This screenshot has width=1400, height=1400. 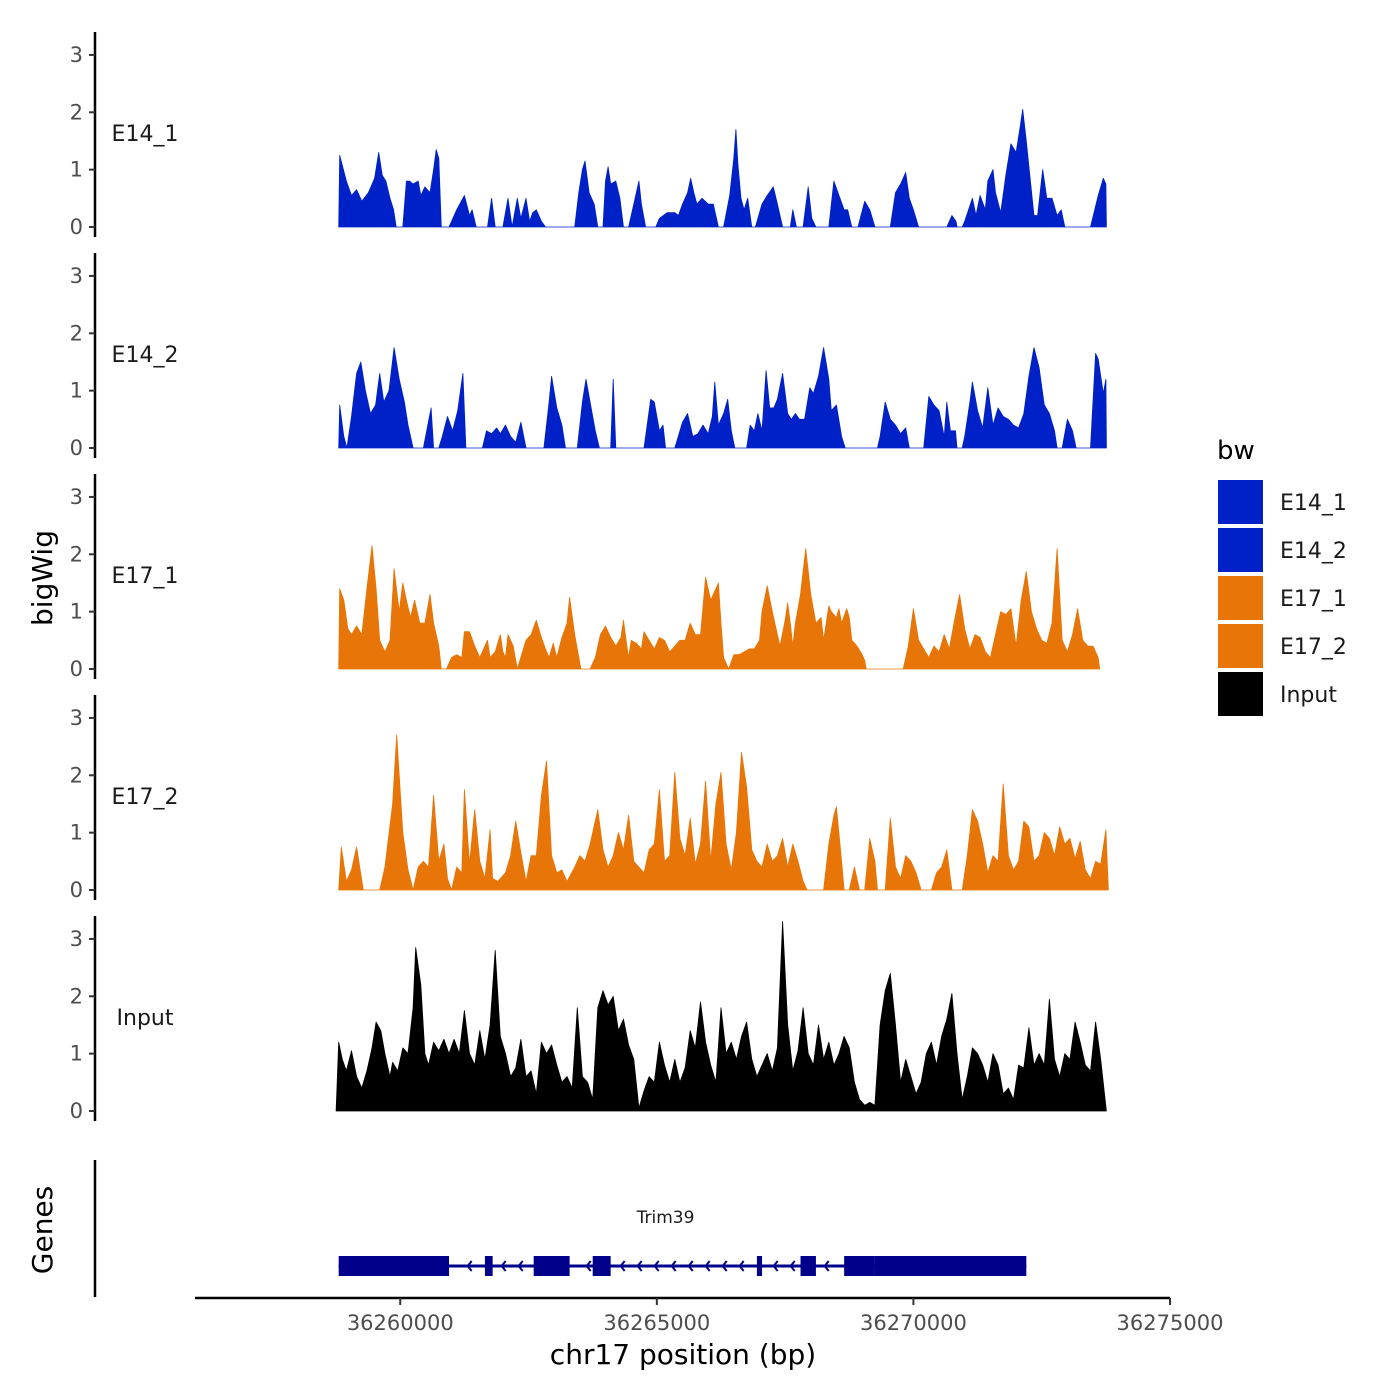 I want to click on track-E17_1: 0 1 2 3 E17_1, so click(x=585, y=577).